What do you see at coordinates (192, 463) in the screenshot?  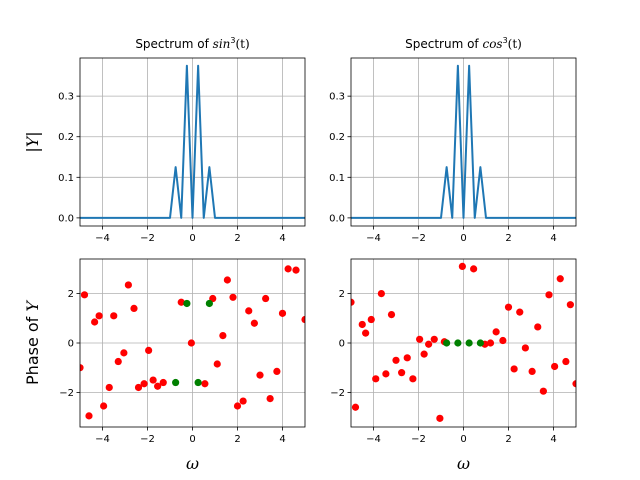 I see `x-axis-label: ω` at bounding box center [192, 463].